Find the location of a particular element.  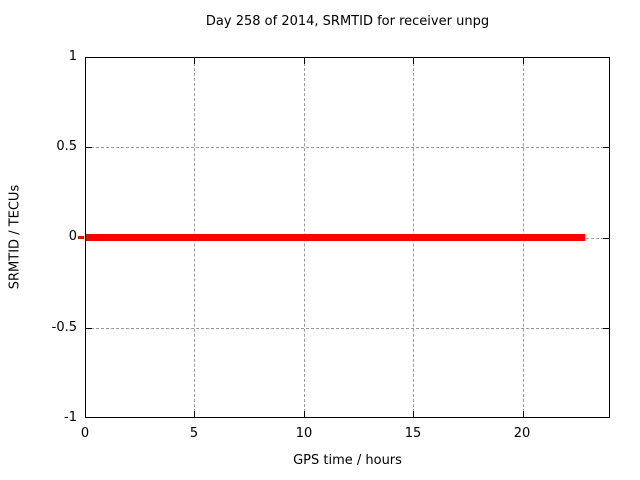

tick-right-m0p5 is located at coordinates (606, 328).